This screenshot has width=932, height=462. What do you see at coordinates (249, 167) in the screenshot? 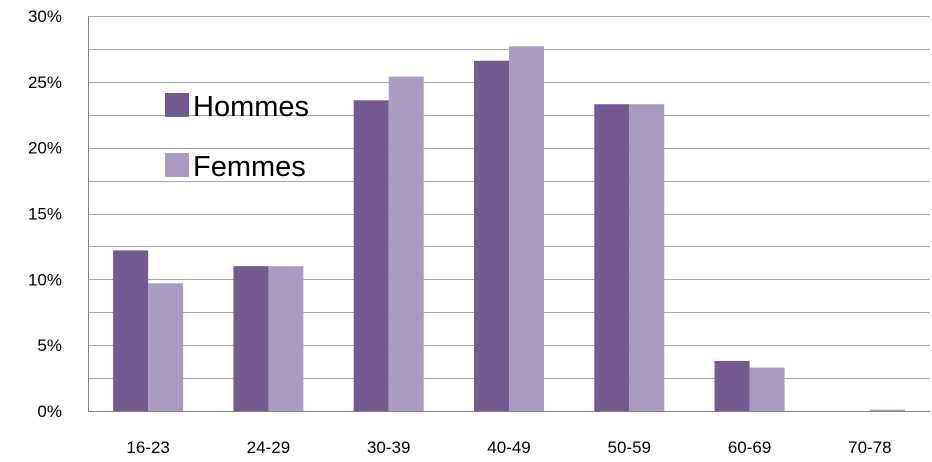
I see `legend-label-femmes: Femmes` at bounding box center [249, 167].